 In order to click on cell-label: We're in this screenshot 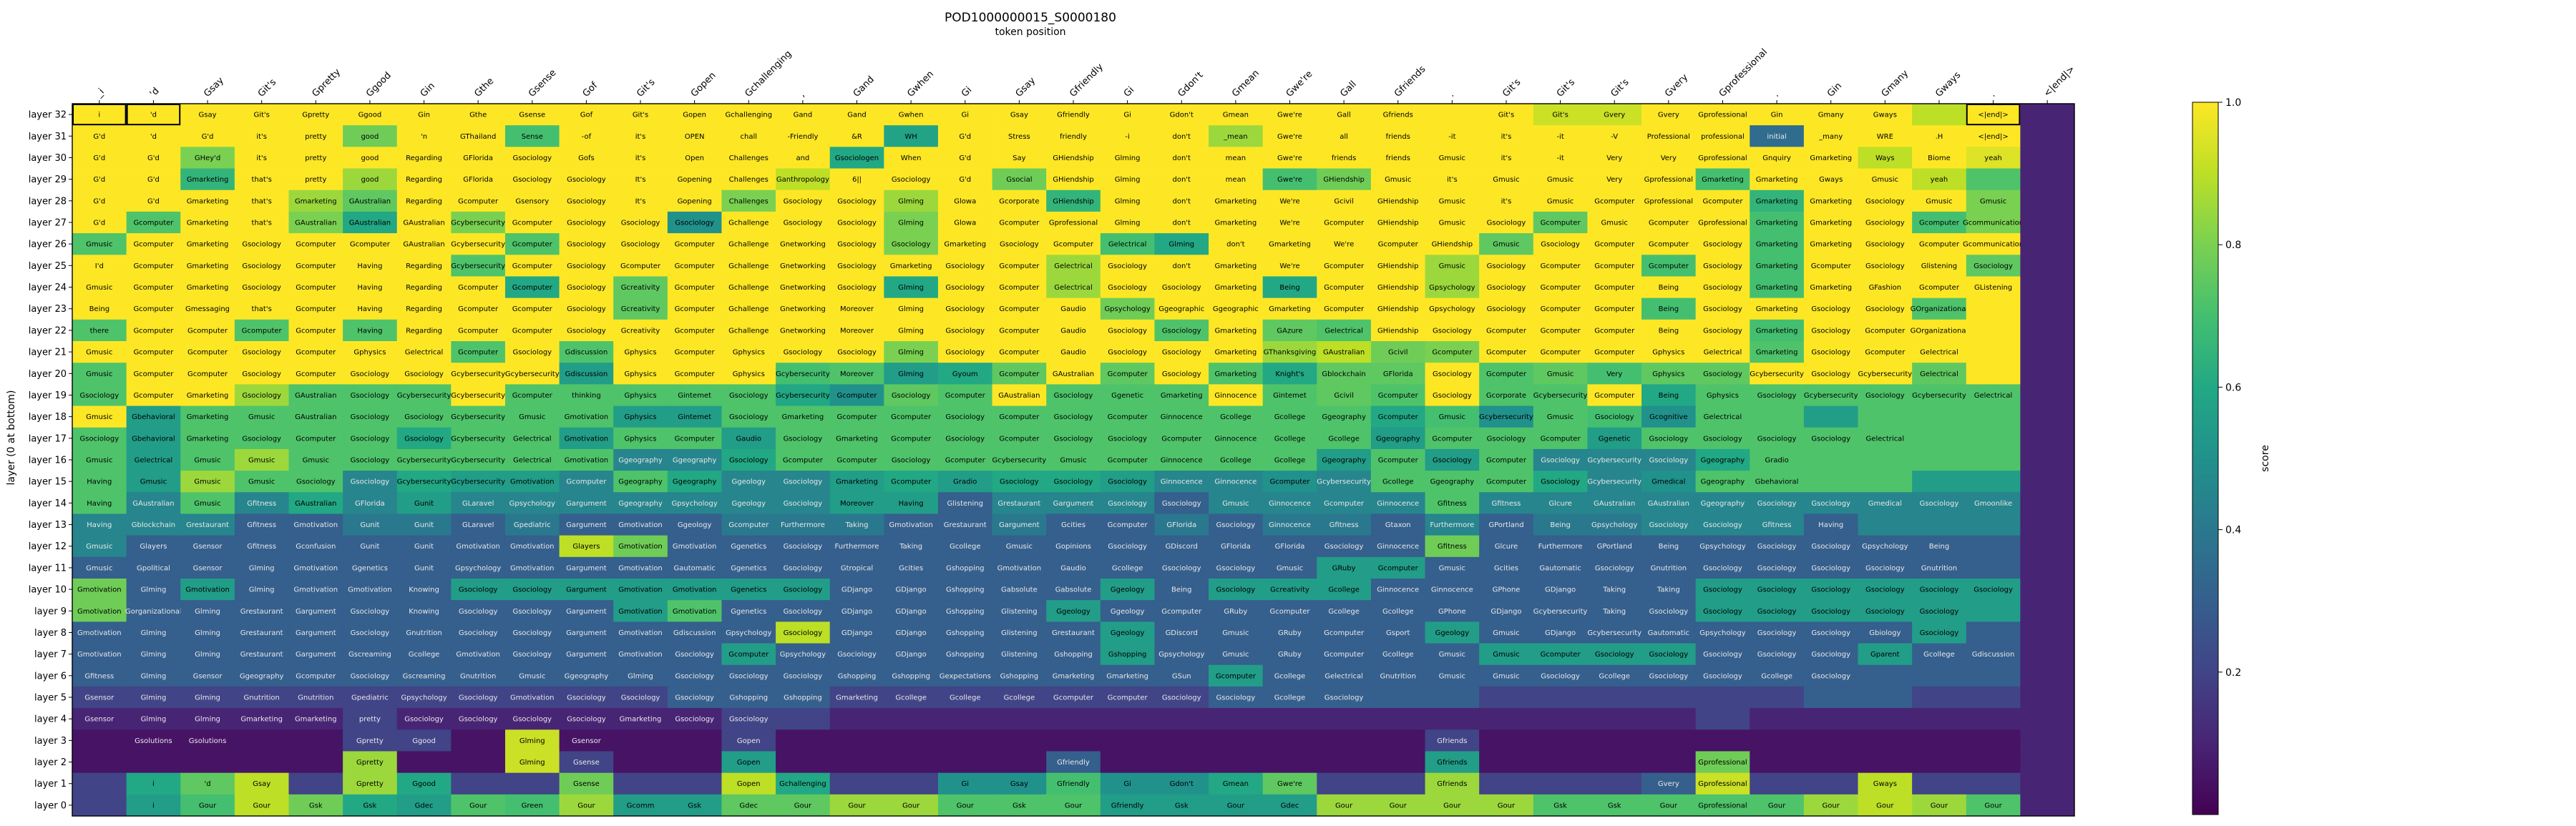, I will do `click(1289, 224)`.